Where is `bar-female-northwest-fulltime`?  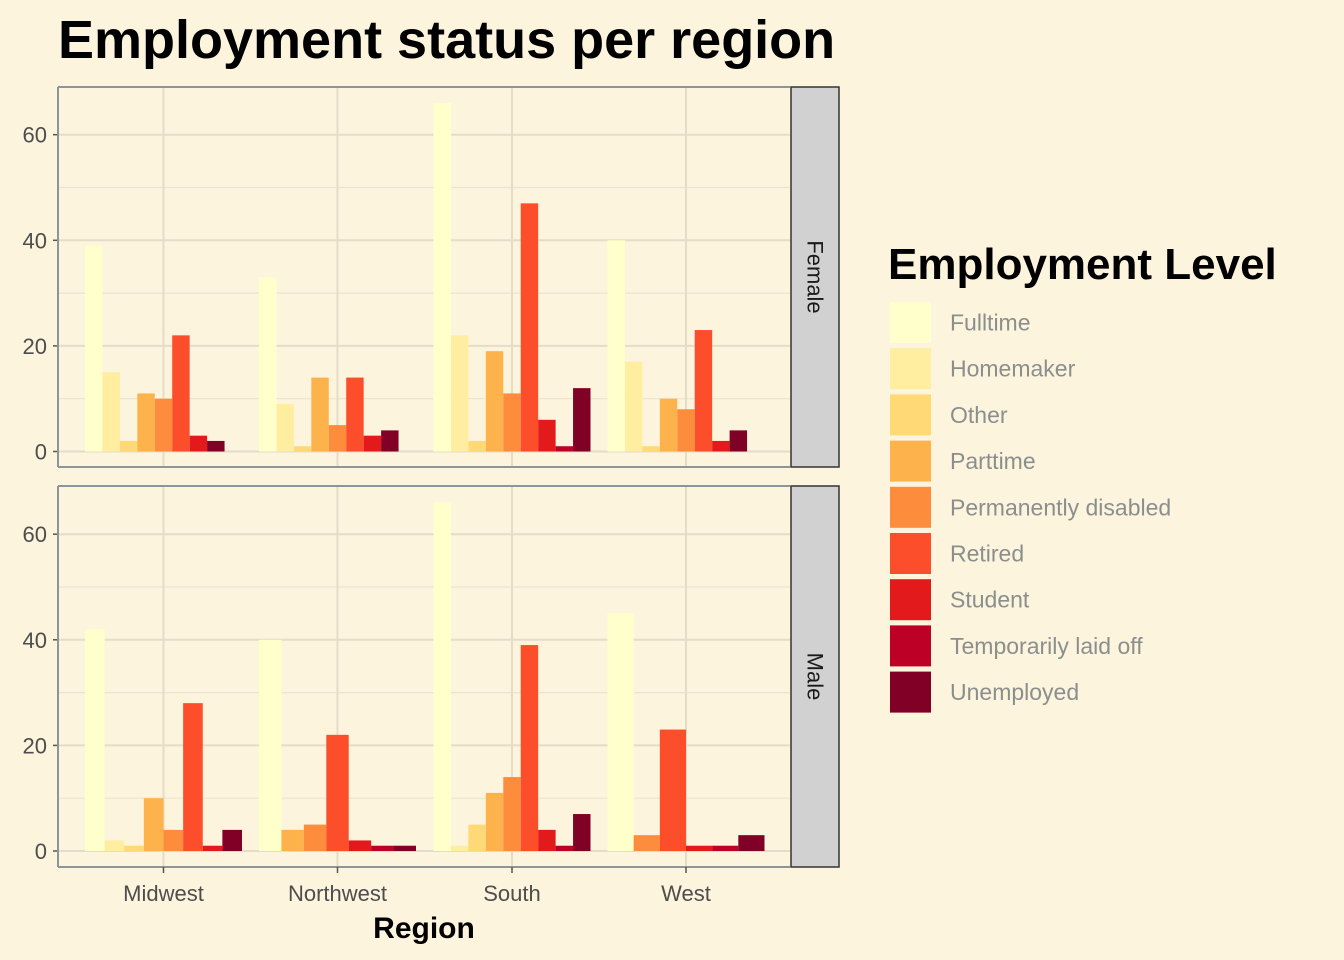 bar-female-northwest-fulltime is located at coordinates (268, 364).